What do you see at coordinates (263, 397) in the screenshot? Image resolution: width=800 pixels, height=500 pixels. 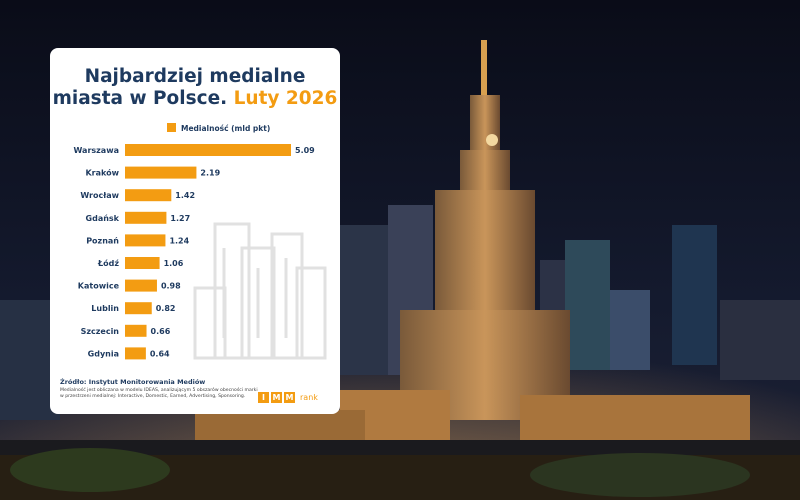 I see `logo-letter: I` at bounding box center [263, 397].